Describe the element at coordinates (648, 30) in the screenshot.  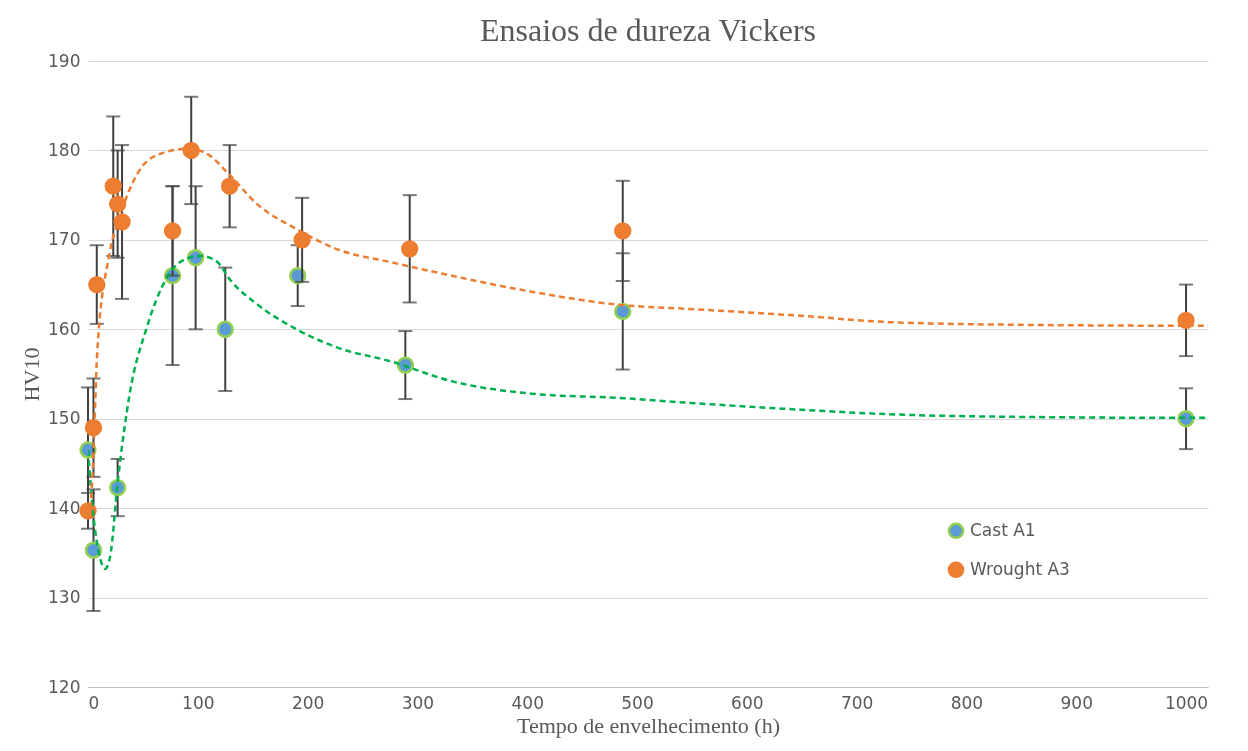
I see `chart-title: Ensaios de dureza Vickers` at that location.